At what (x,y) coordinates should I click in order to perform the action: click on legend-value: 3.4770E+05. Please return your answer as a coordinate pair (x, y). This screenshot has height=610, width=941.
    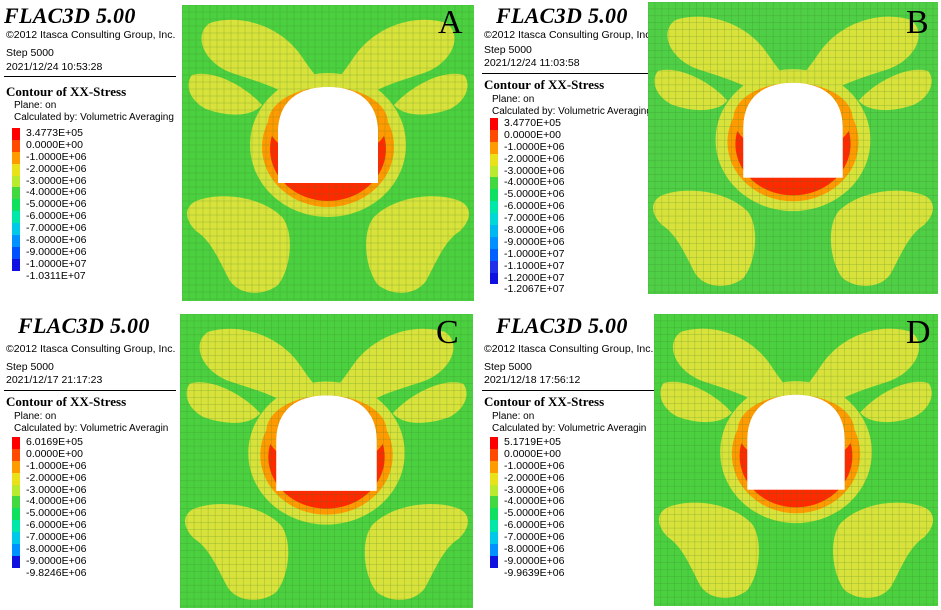
    Looking at the image, I should click on (532, 123).